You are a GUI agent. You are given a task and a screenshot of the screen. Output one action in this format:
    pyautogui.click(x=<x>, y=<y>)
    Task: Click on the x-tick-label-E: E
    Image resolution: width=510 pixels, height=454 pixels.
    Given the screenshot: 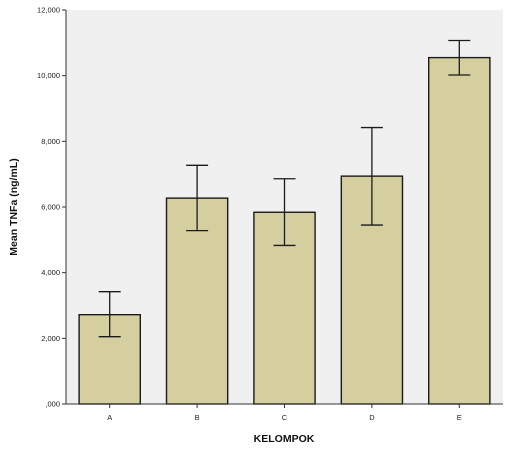 What is the action you would take?
    pyautogui.click(x=459, y=417)
    